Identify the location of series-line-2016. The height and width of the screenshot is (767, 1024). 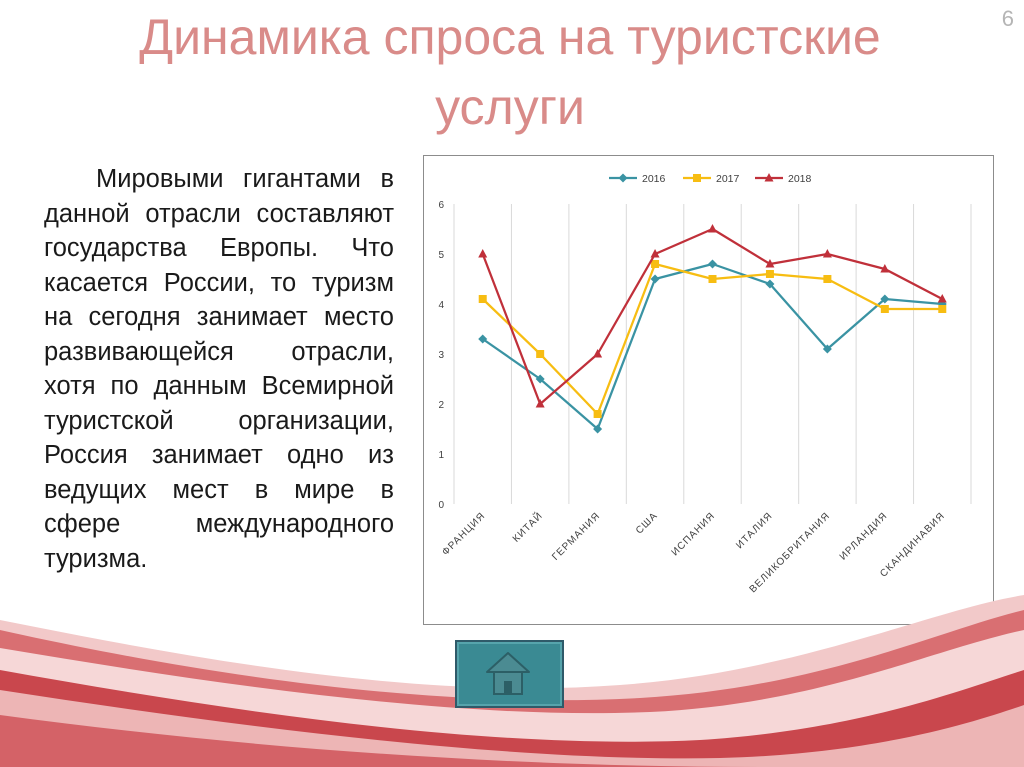
(712, 346).